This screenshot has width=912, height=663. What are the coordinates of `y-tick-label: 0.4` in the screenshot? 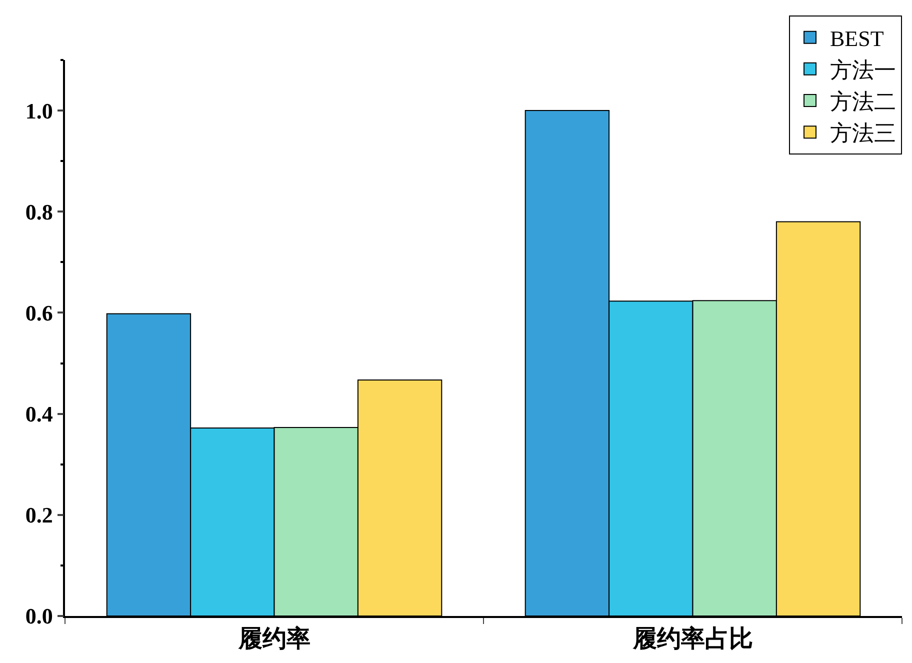 It's located at (39, 414).